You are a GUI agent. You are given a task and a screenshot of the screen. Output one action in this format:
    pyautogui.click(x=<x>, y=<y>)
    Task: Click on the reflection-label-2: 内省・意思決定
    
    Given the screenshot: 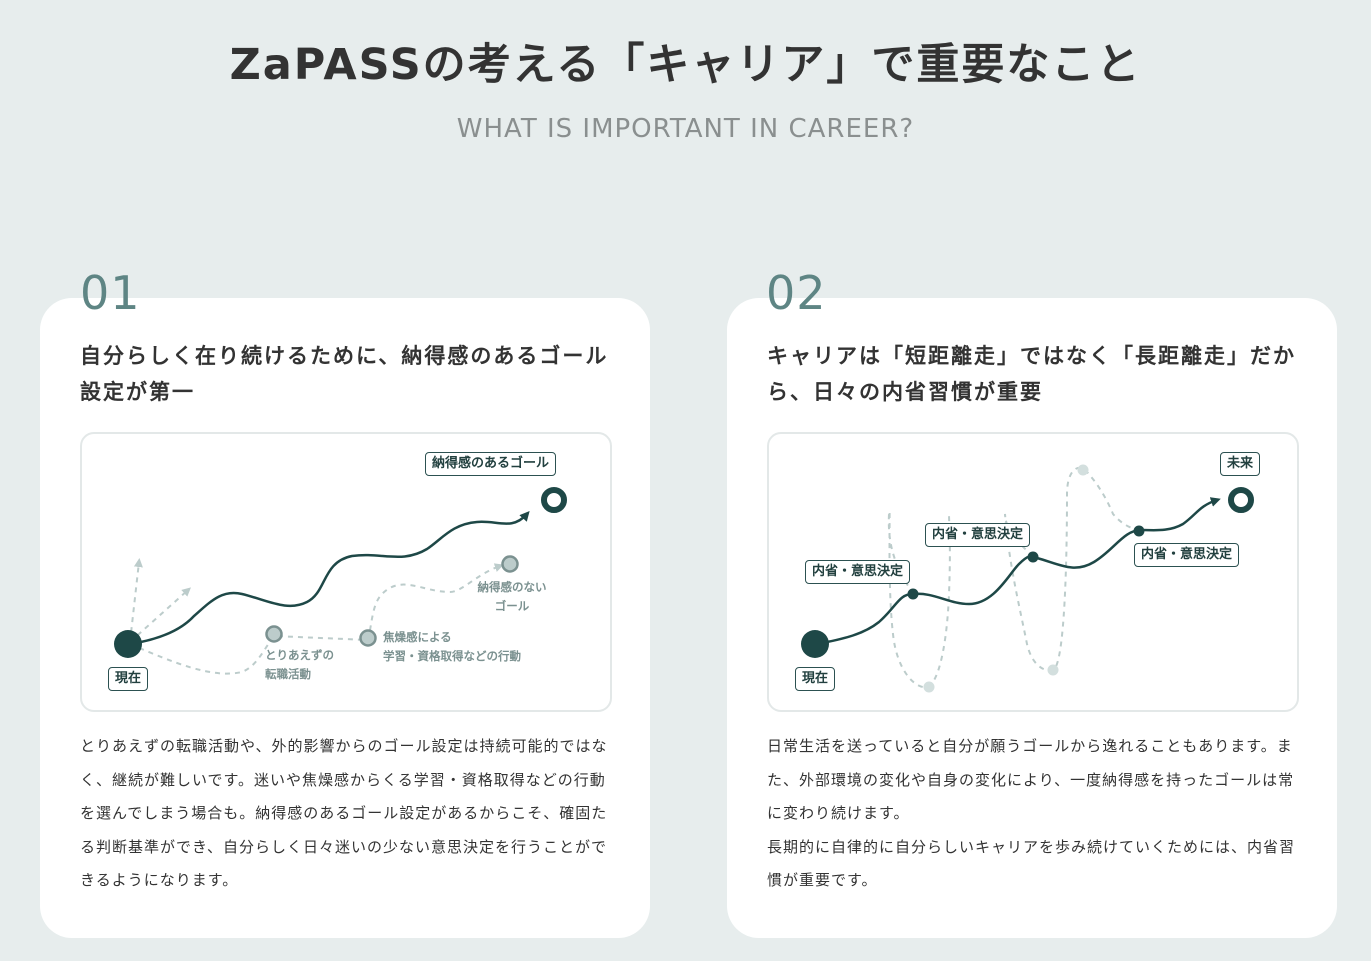 What is the action you would take?
    pyautogui.click(x=978, y=535)
    